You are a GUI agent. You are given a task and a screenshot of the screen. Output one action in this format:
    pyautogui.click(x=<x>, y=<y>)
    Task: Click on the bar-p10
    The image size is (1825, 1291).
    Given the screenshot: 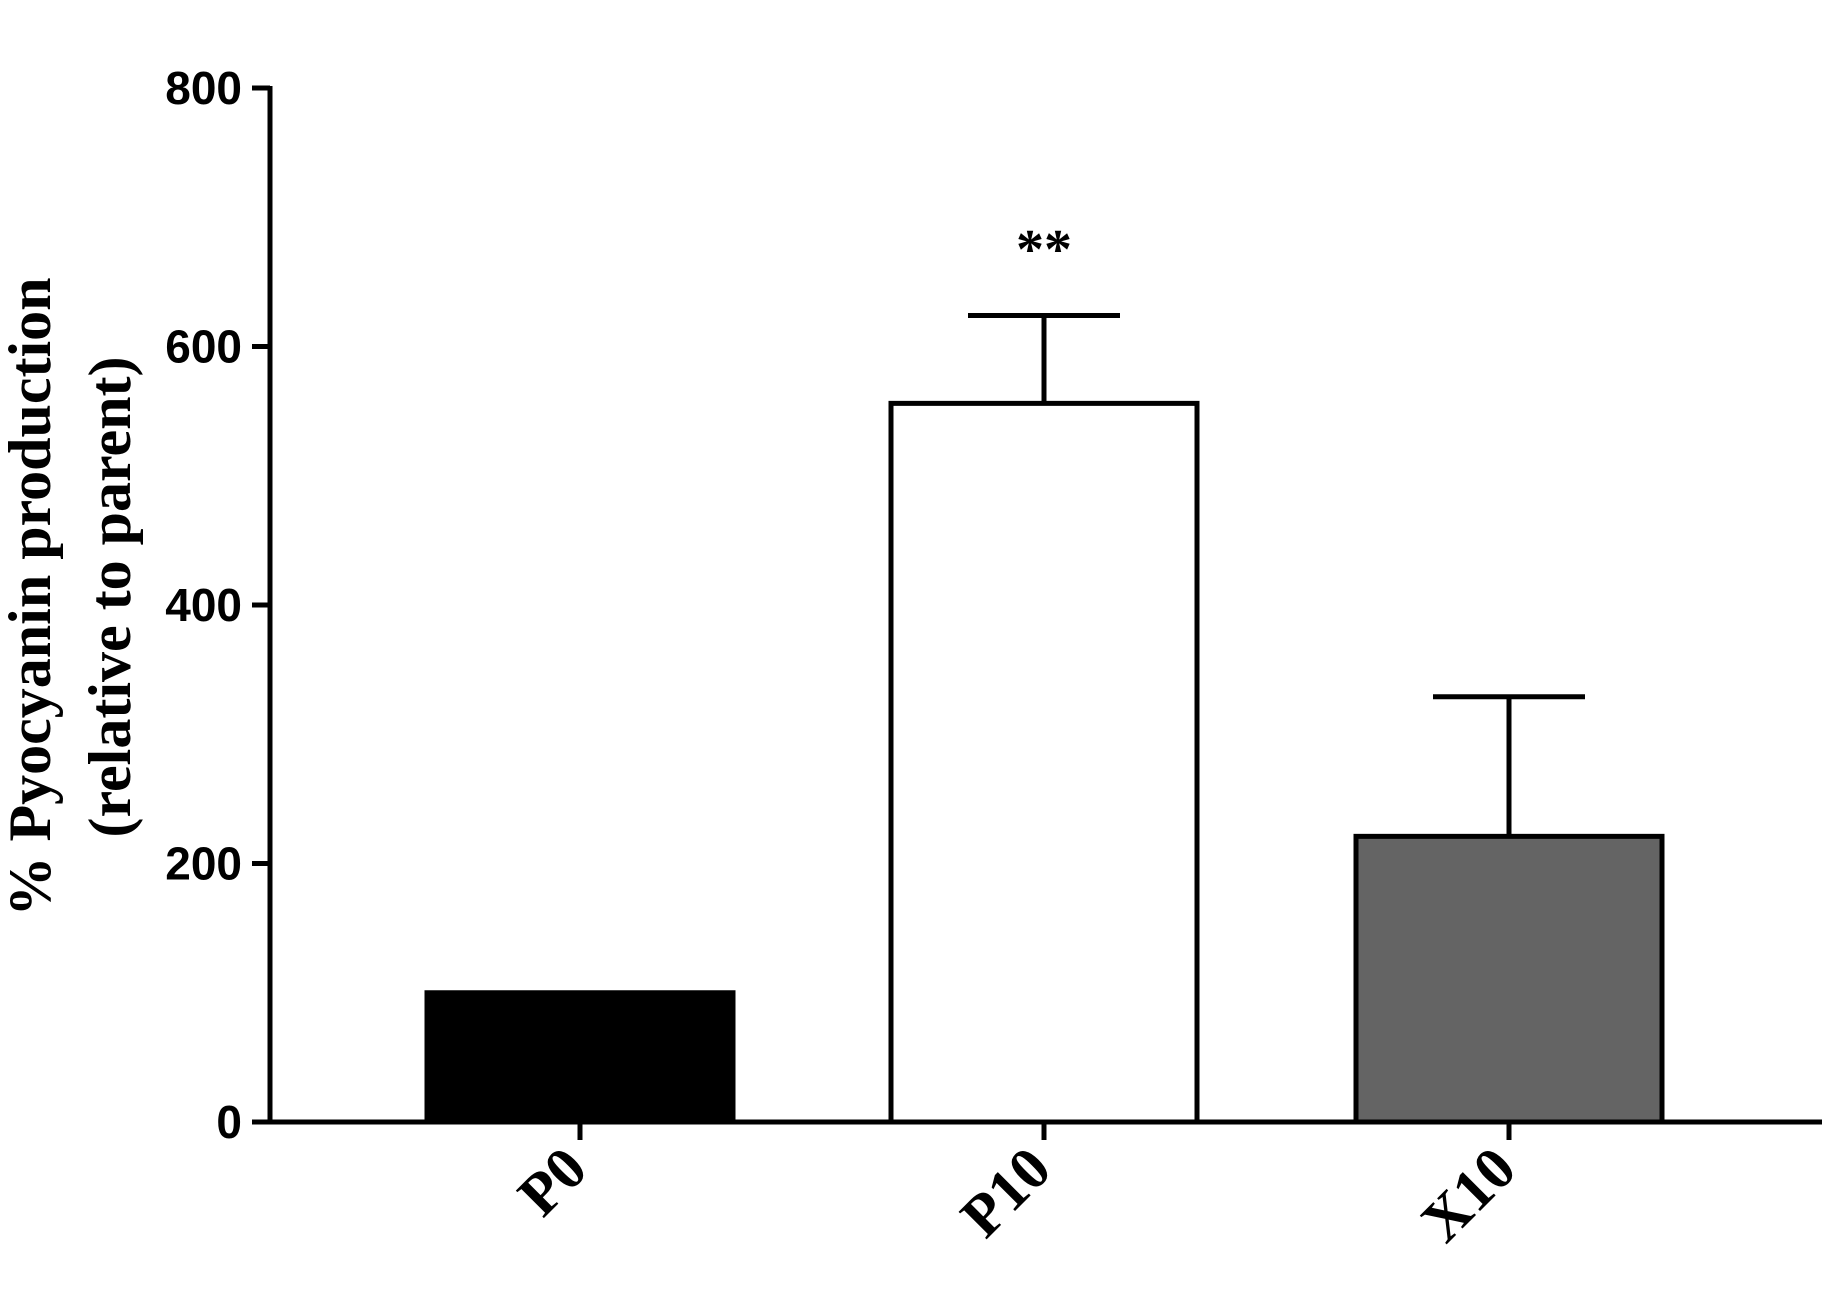 What is the action you would take?
    pyautogui.click(x=1044, y=762)
    